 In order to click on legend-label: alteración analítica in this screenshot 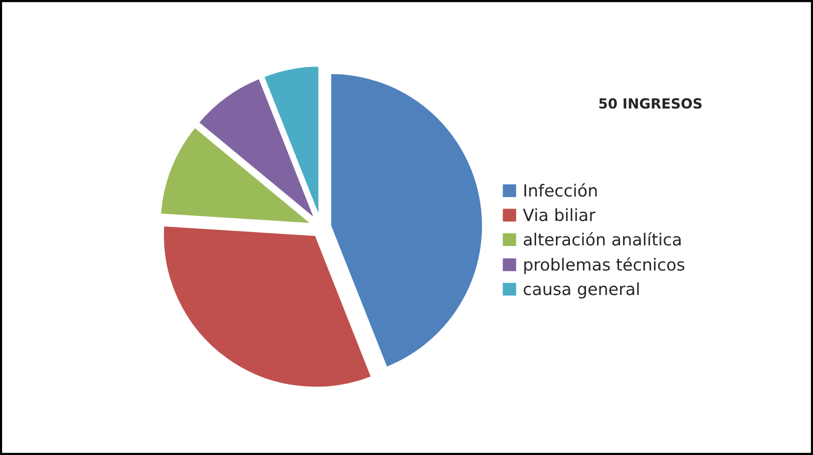, I will do `click(602, 239)`.